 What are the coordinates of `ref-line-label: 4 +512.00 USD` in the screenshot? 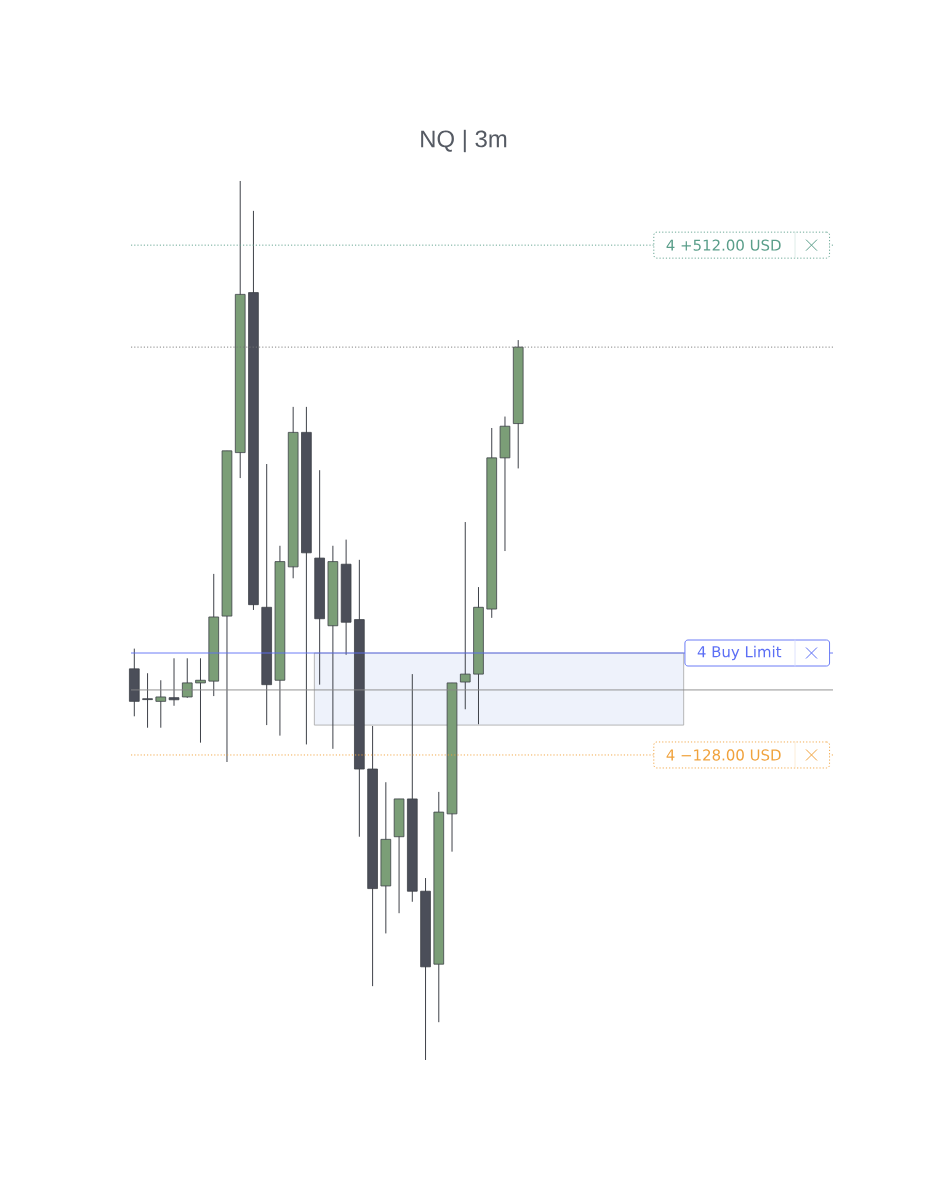 It's located at (723, 245).